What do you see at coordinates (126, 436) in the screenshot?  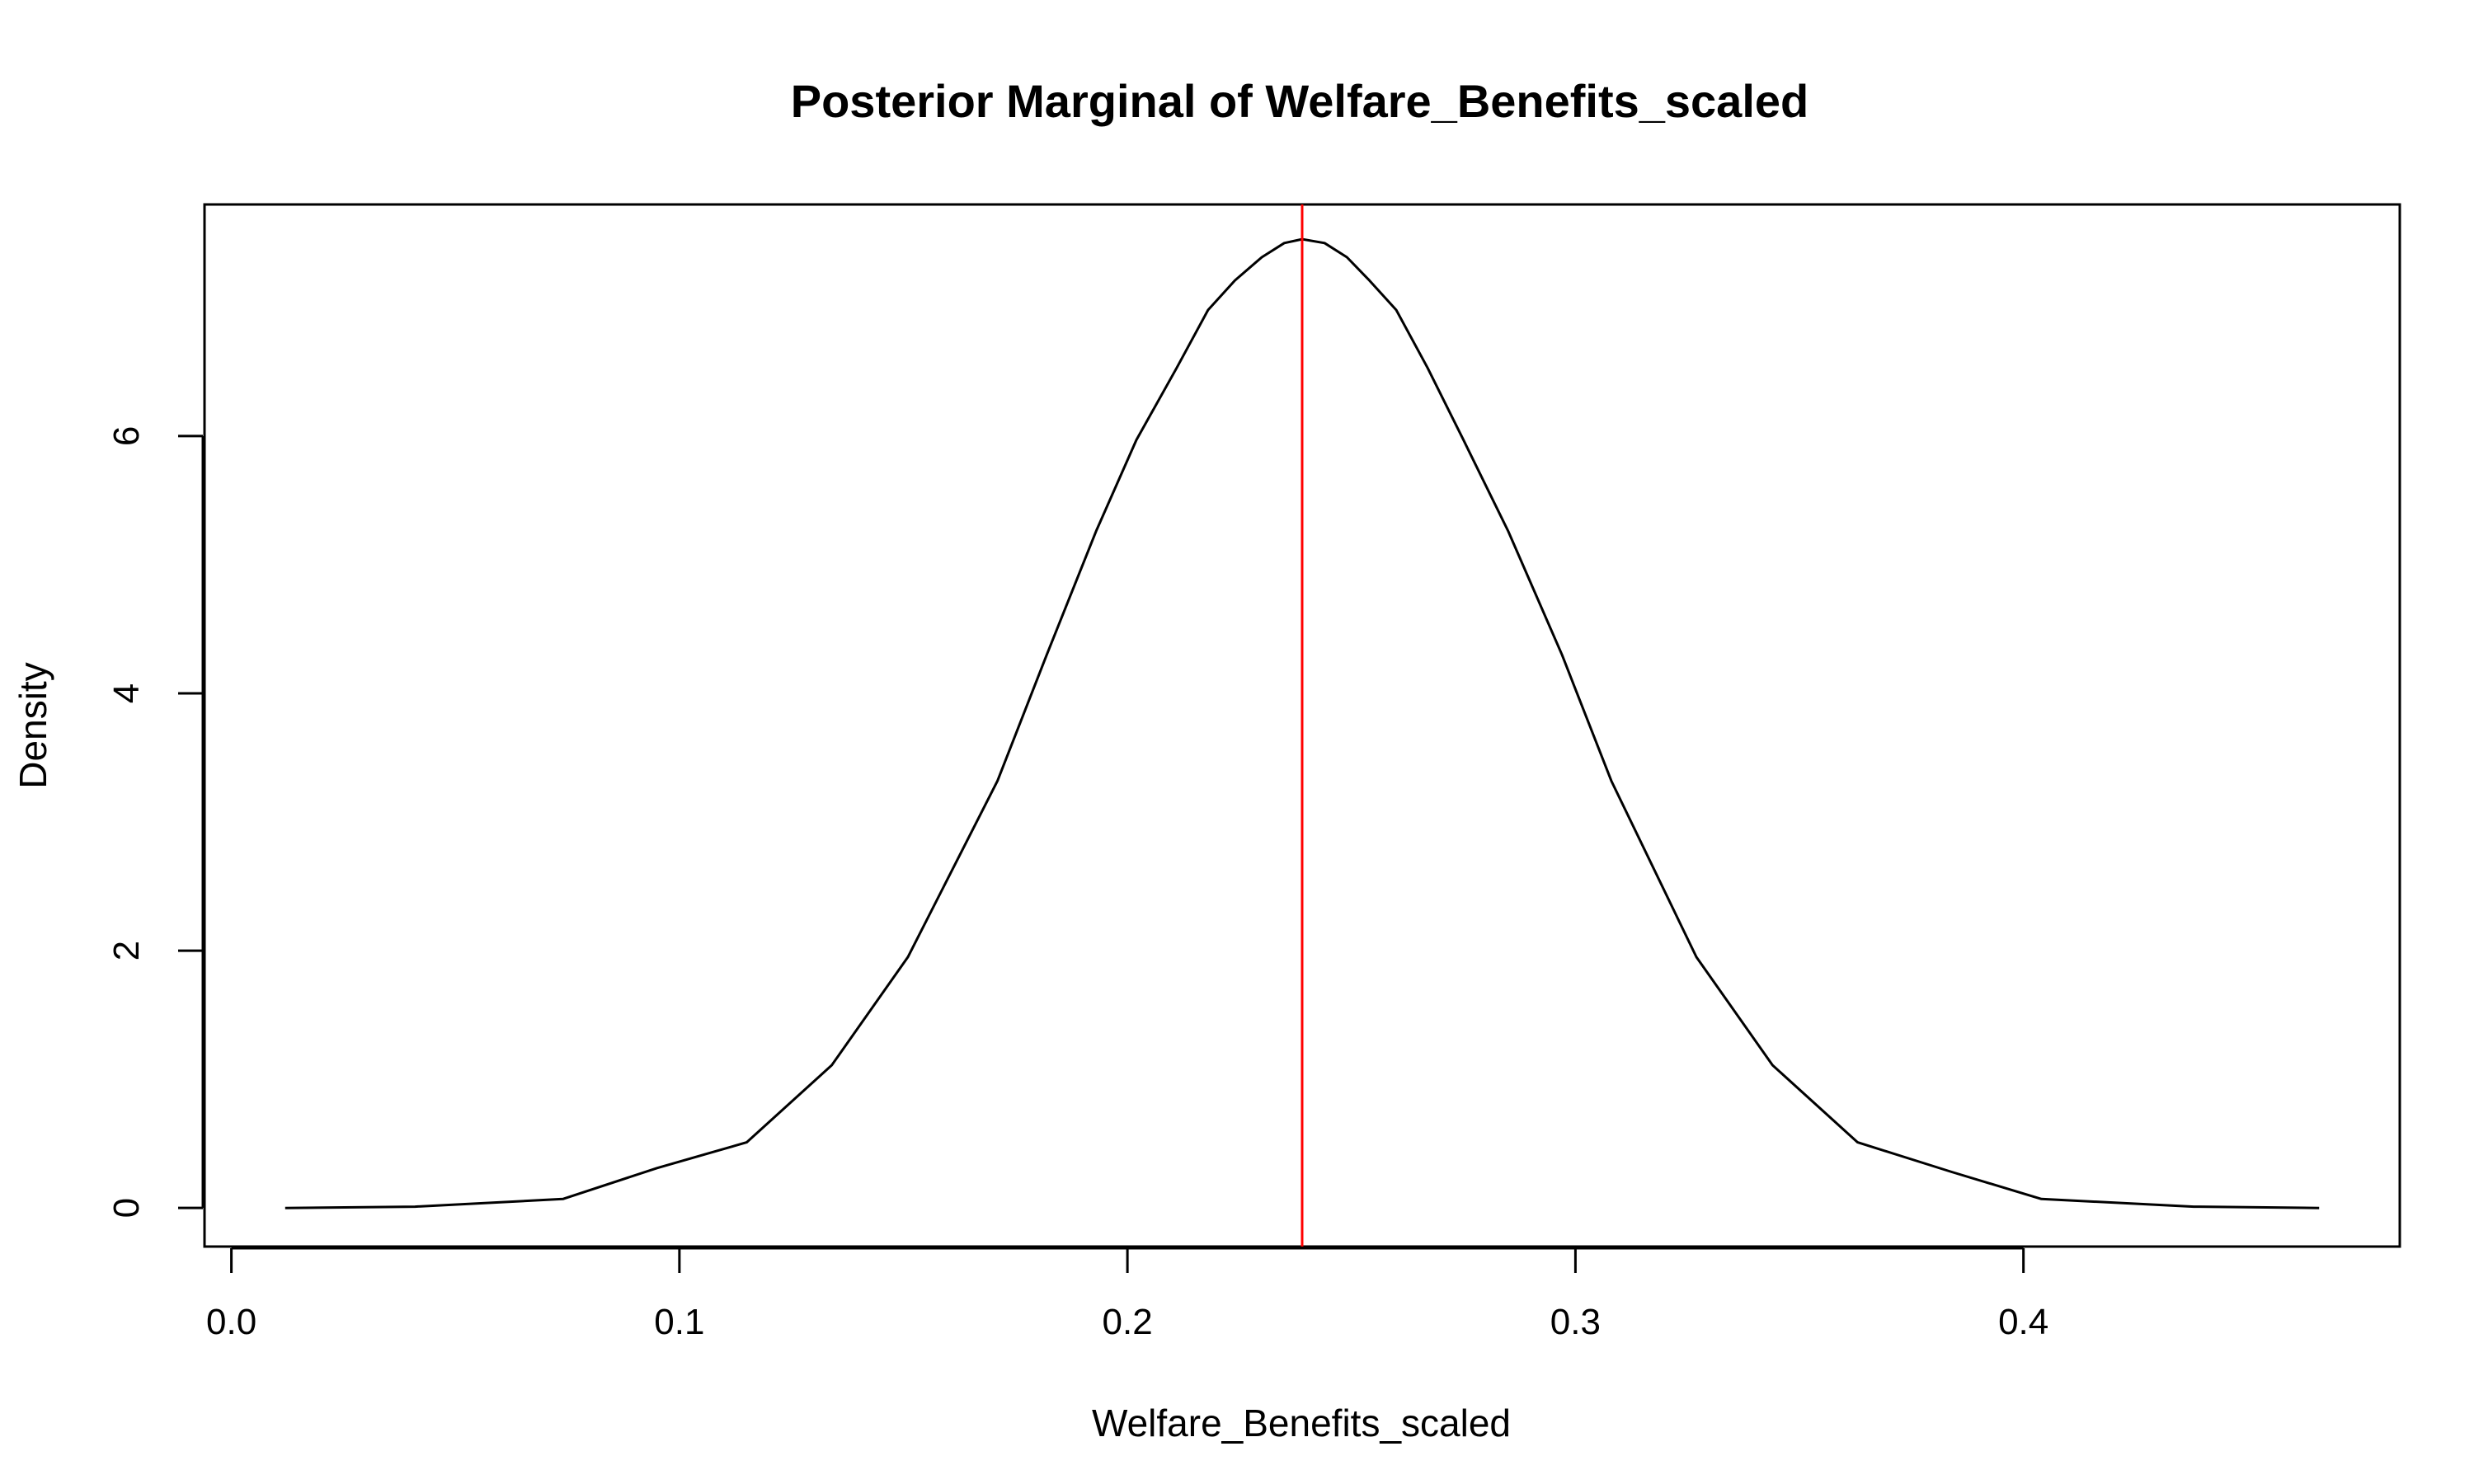 I see `y-tick-label: 6` at bounding box center [126, 436].